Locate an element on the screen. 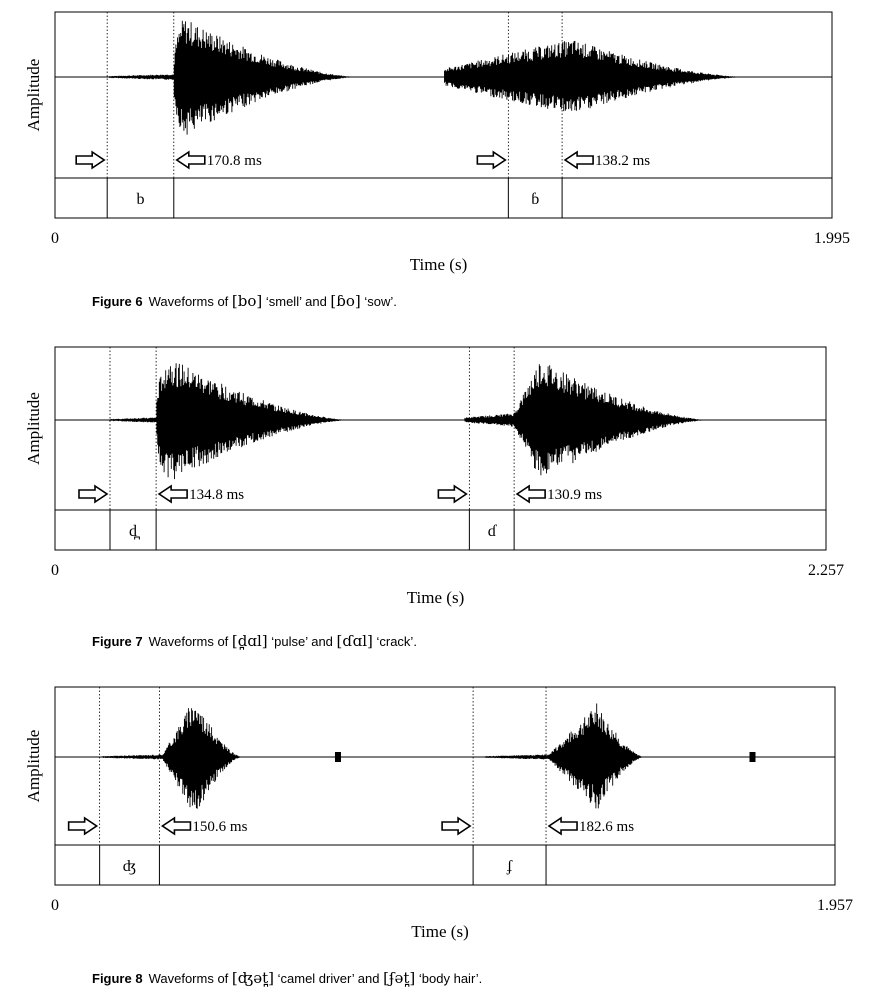  caption-ipa: [bo] is located at coordinates (247, 301).